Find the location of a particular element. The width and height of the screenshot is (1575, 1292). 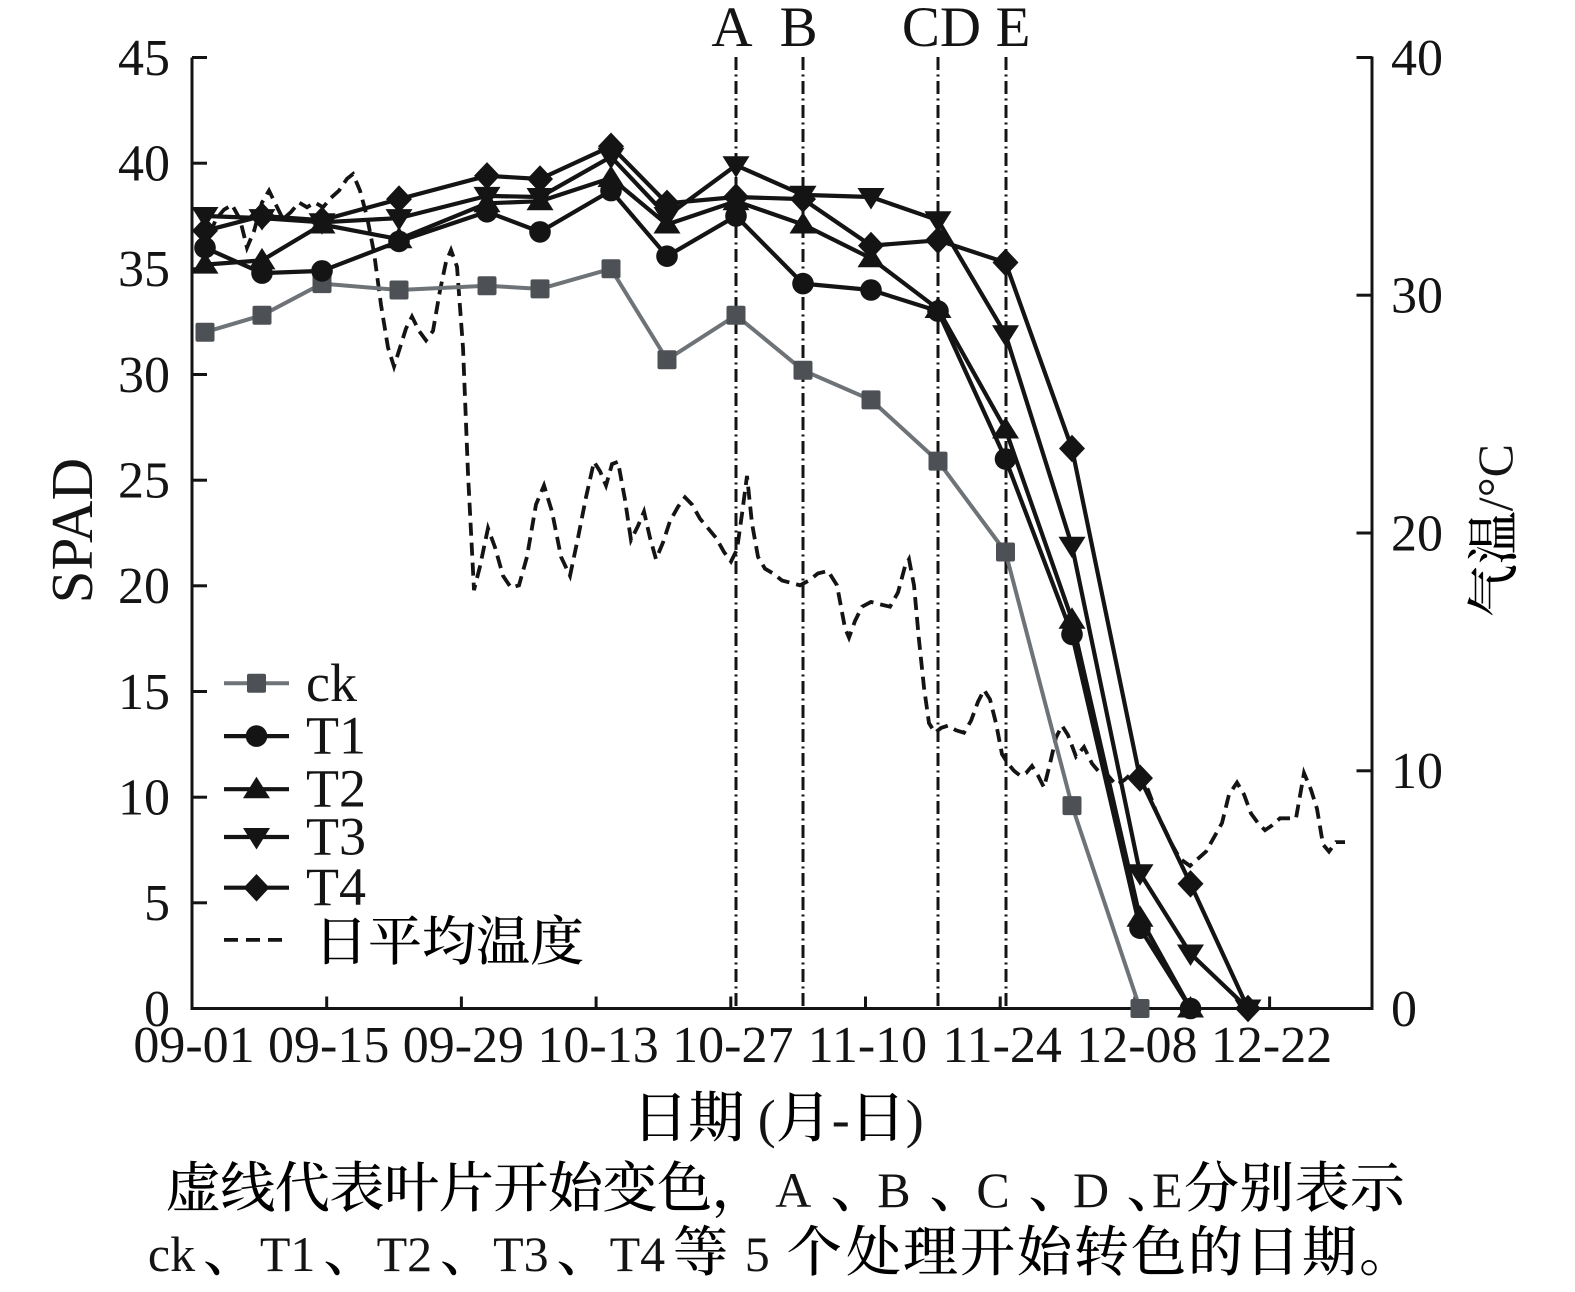

svg-text: 15 is located at coordinates (144, 692).